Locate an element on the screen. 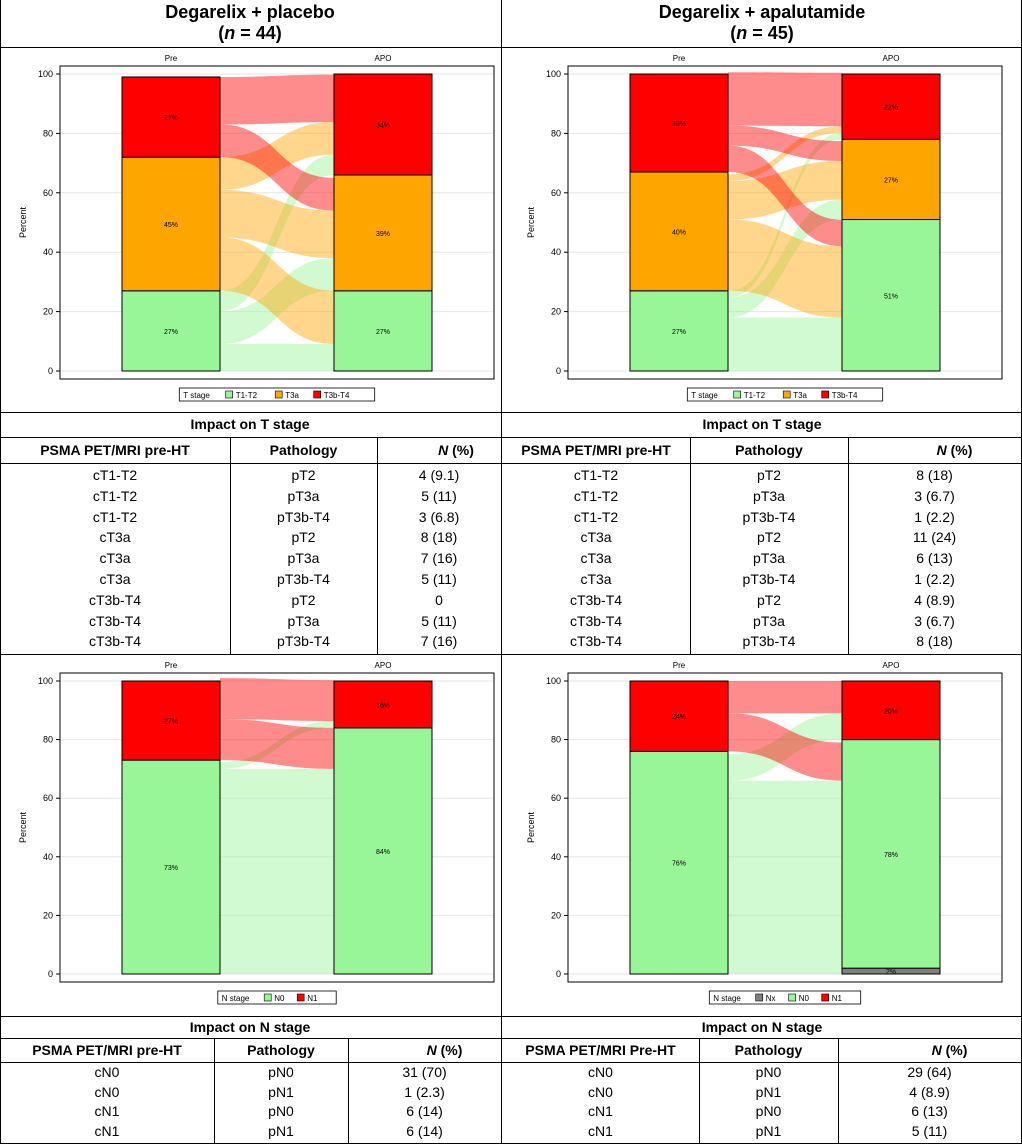  table-cell: 4 (9.1) is located at coordinates (439, 475).